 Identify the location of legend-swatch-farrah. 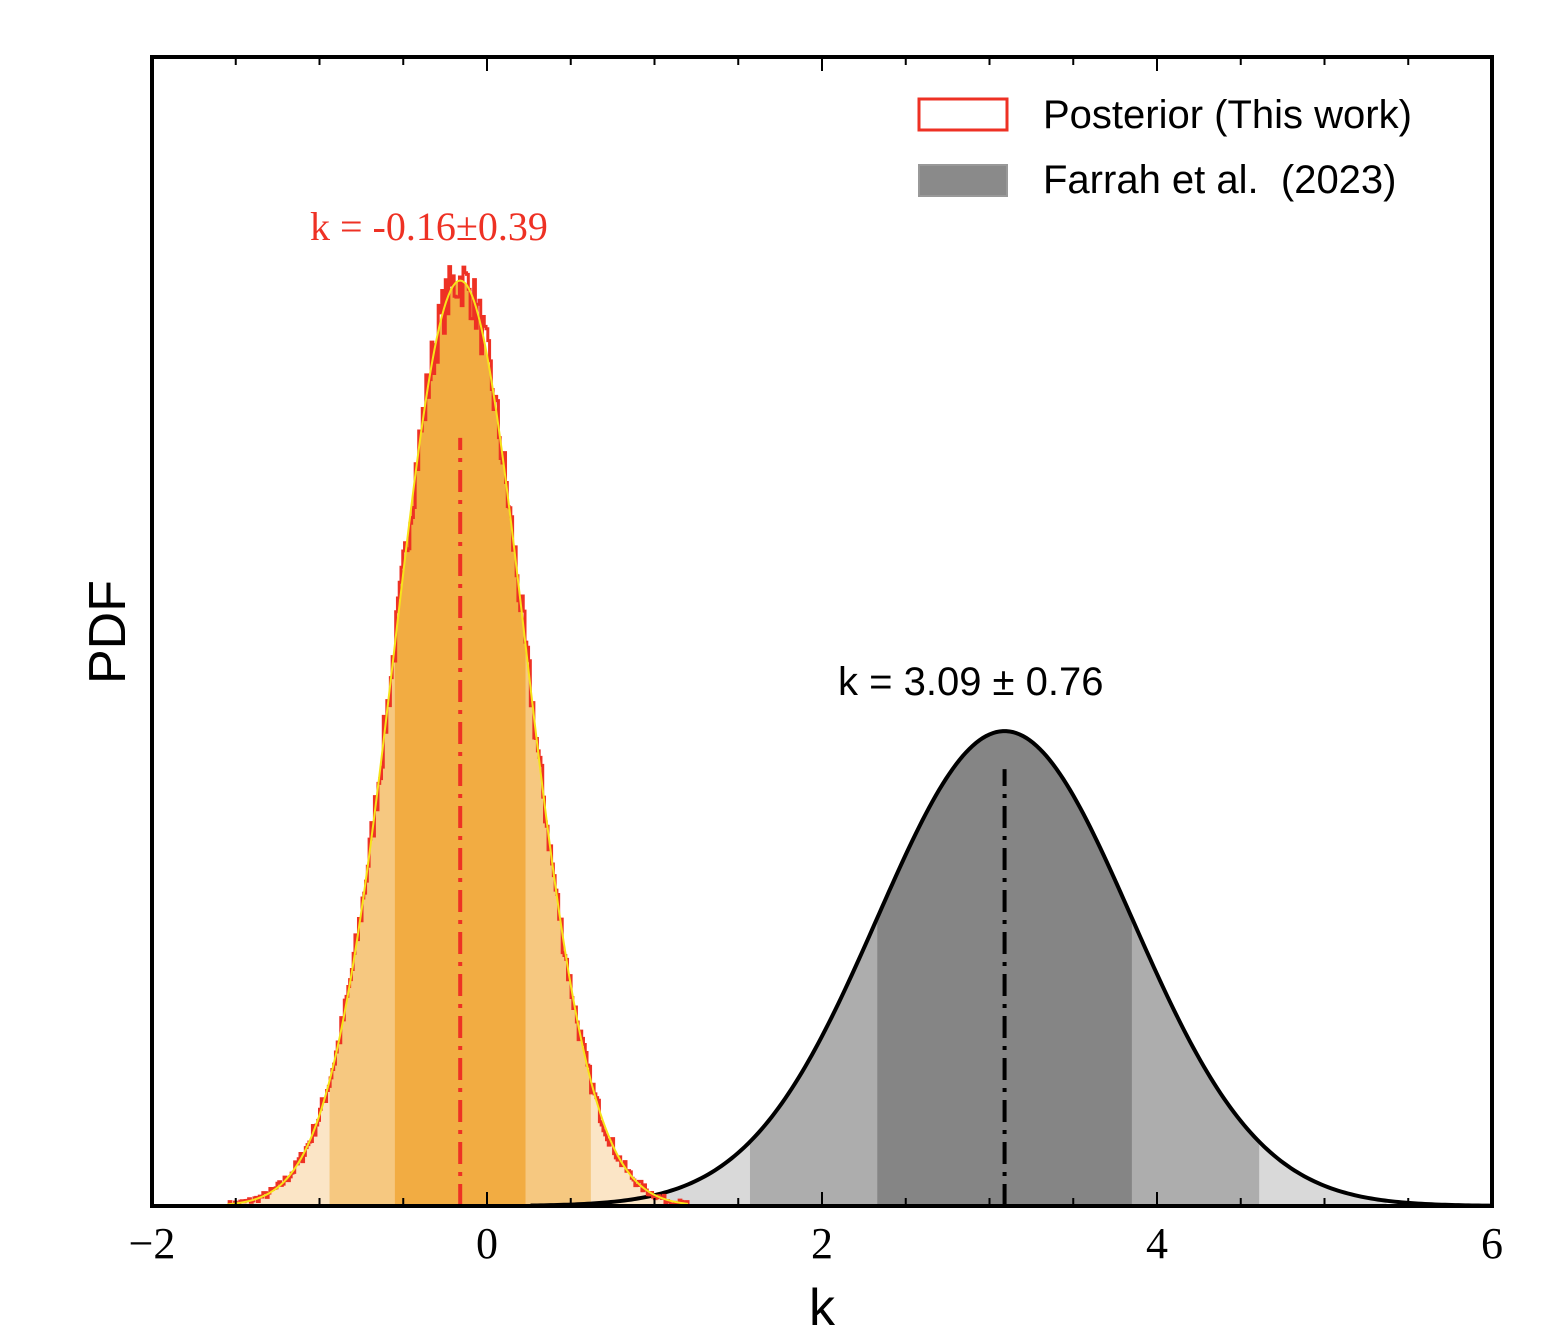
(963, 180).